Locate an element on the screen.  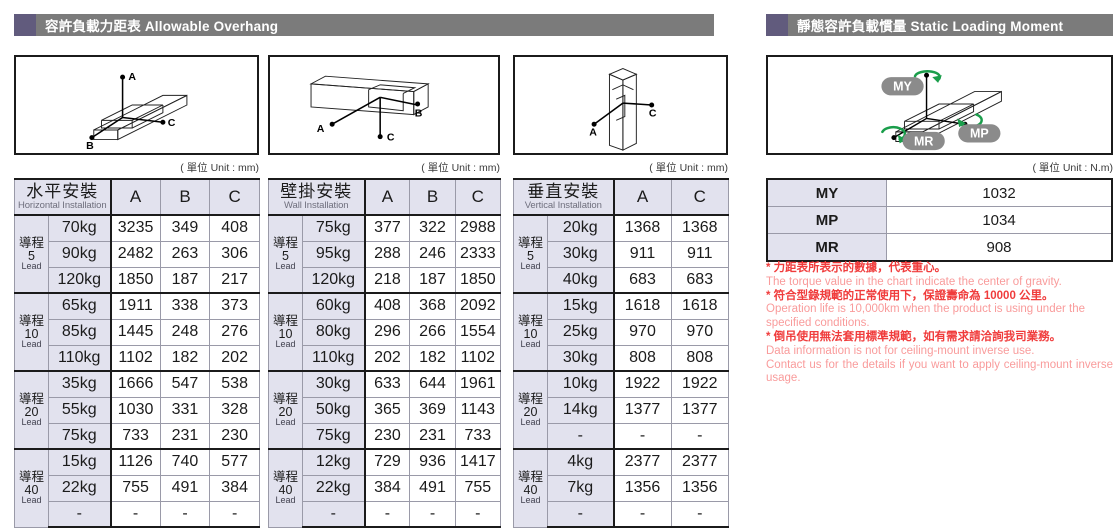
column-header-c: C is located at coordinates (234, 197).